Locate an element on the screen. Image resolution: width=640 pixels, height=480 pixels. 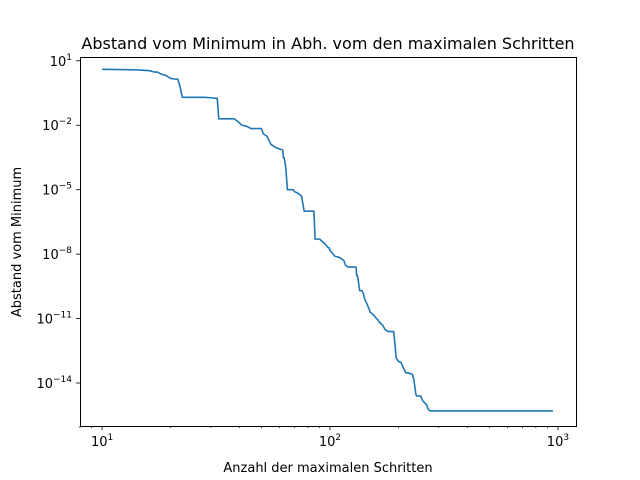
y-tick-label: 10⁻² is located at coordinates (57, 125).